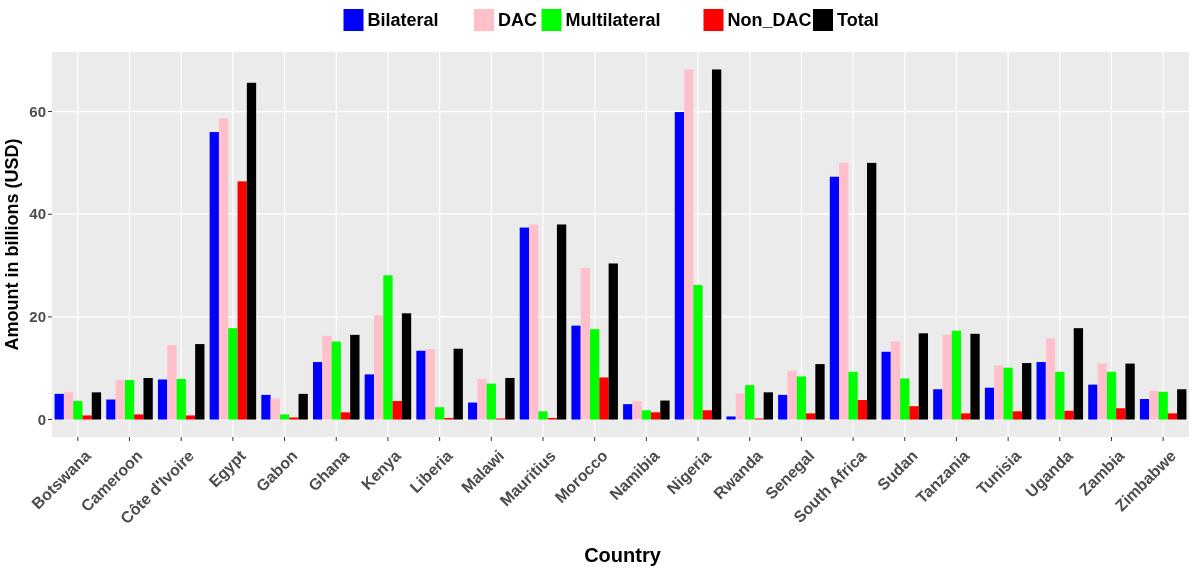  What do you see at coordinates (12, 244) in the screenshot?
I see `y-axis-title: Amount in billions (USD)` at bounding box center [12, 244].